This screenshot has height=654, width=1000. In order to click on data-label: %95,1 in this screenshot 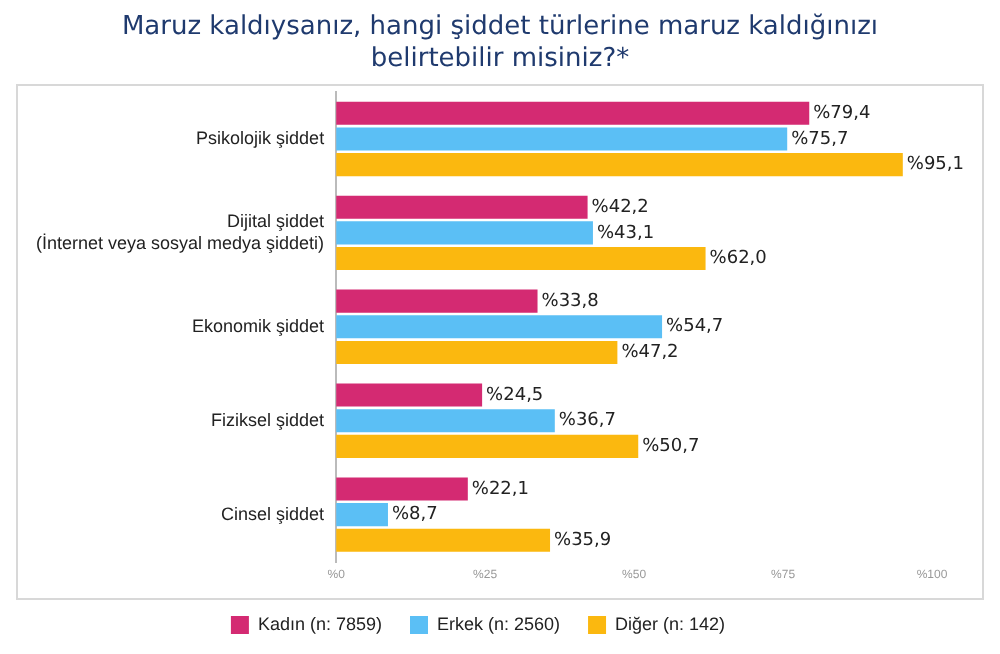, I will do `click(935, 165)`.